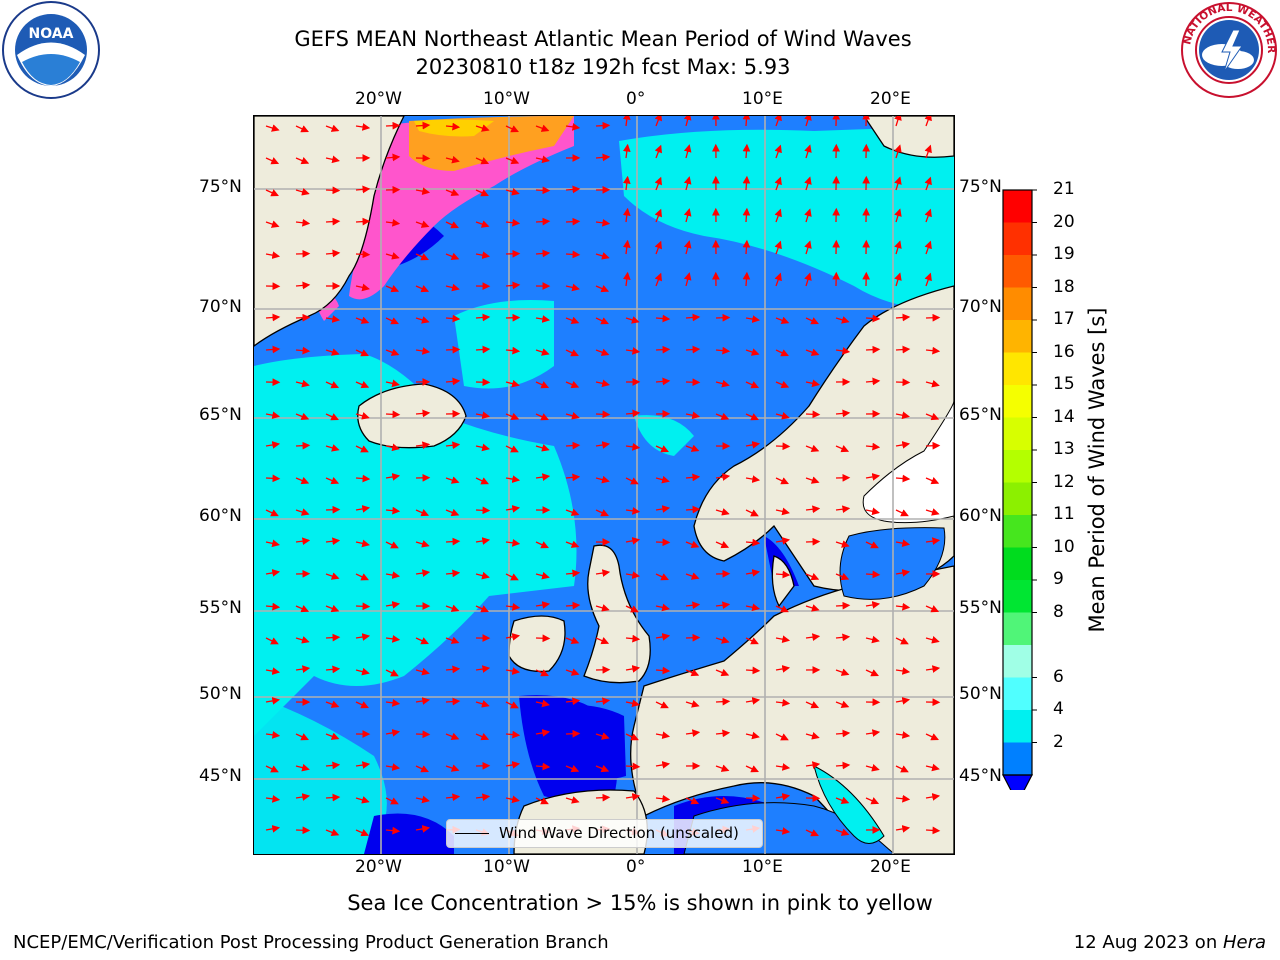  What do you see at coordinates (329, 231) in the screenshot?
I see `land-greenland` at bounding box center [329, 231].